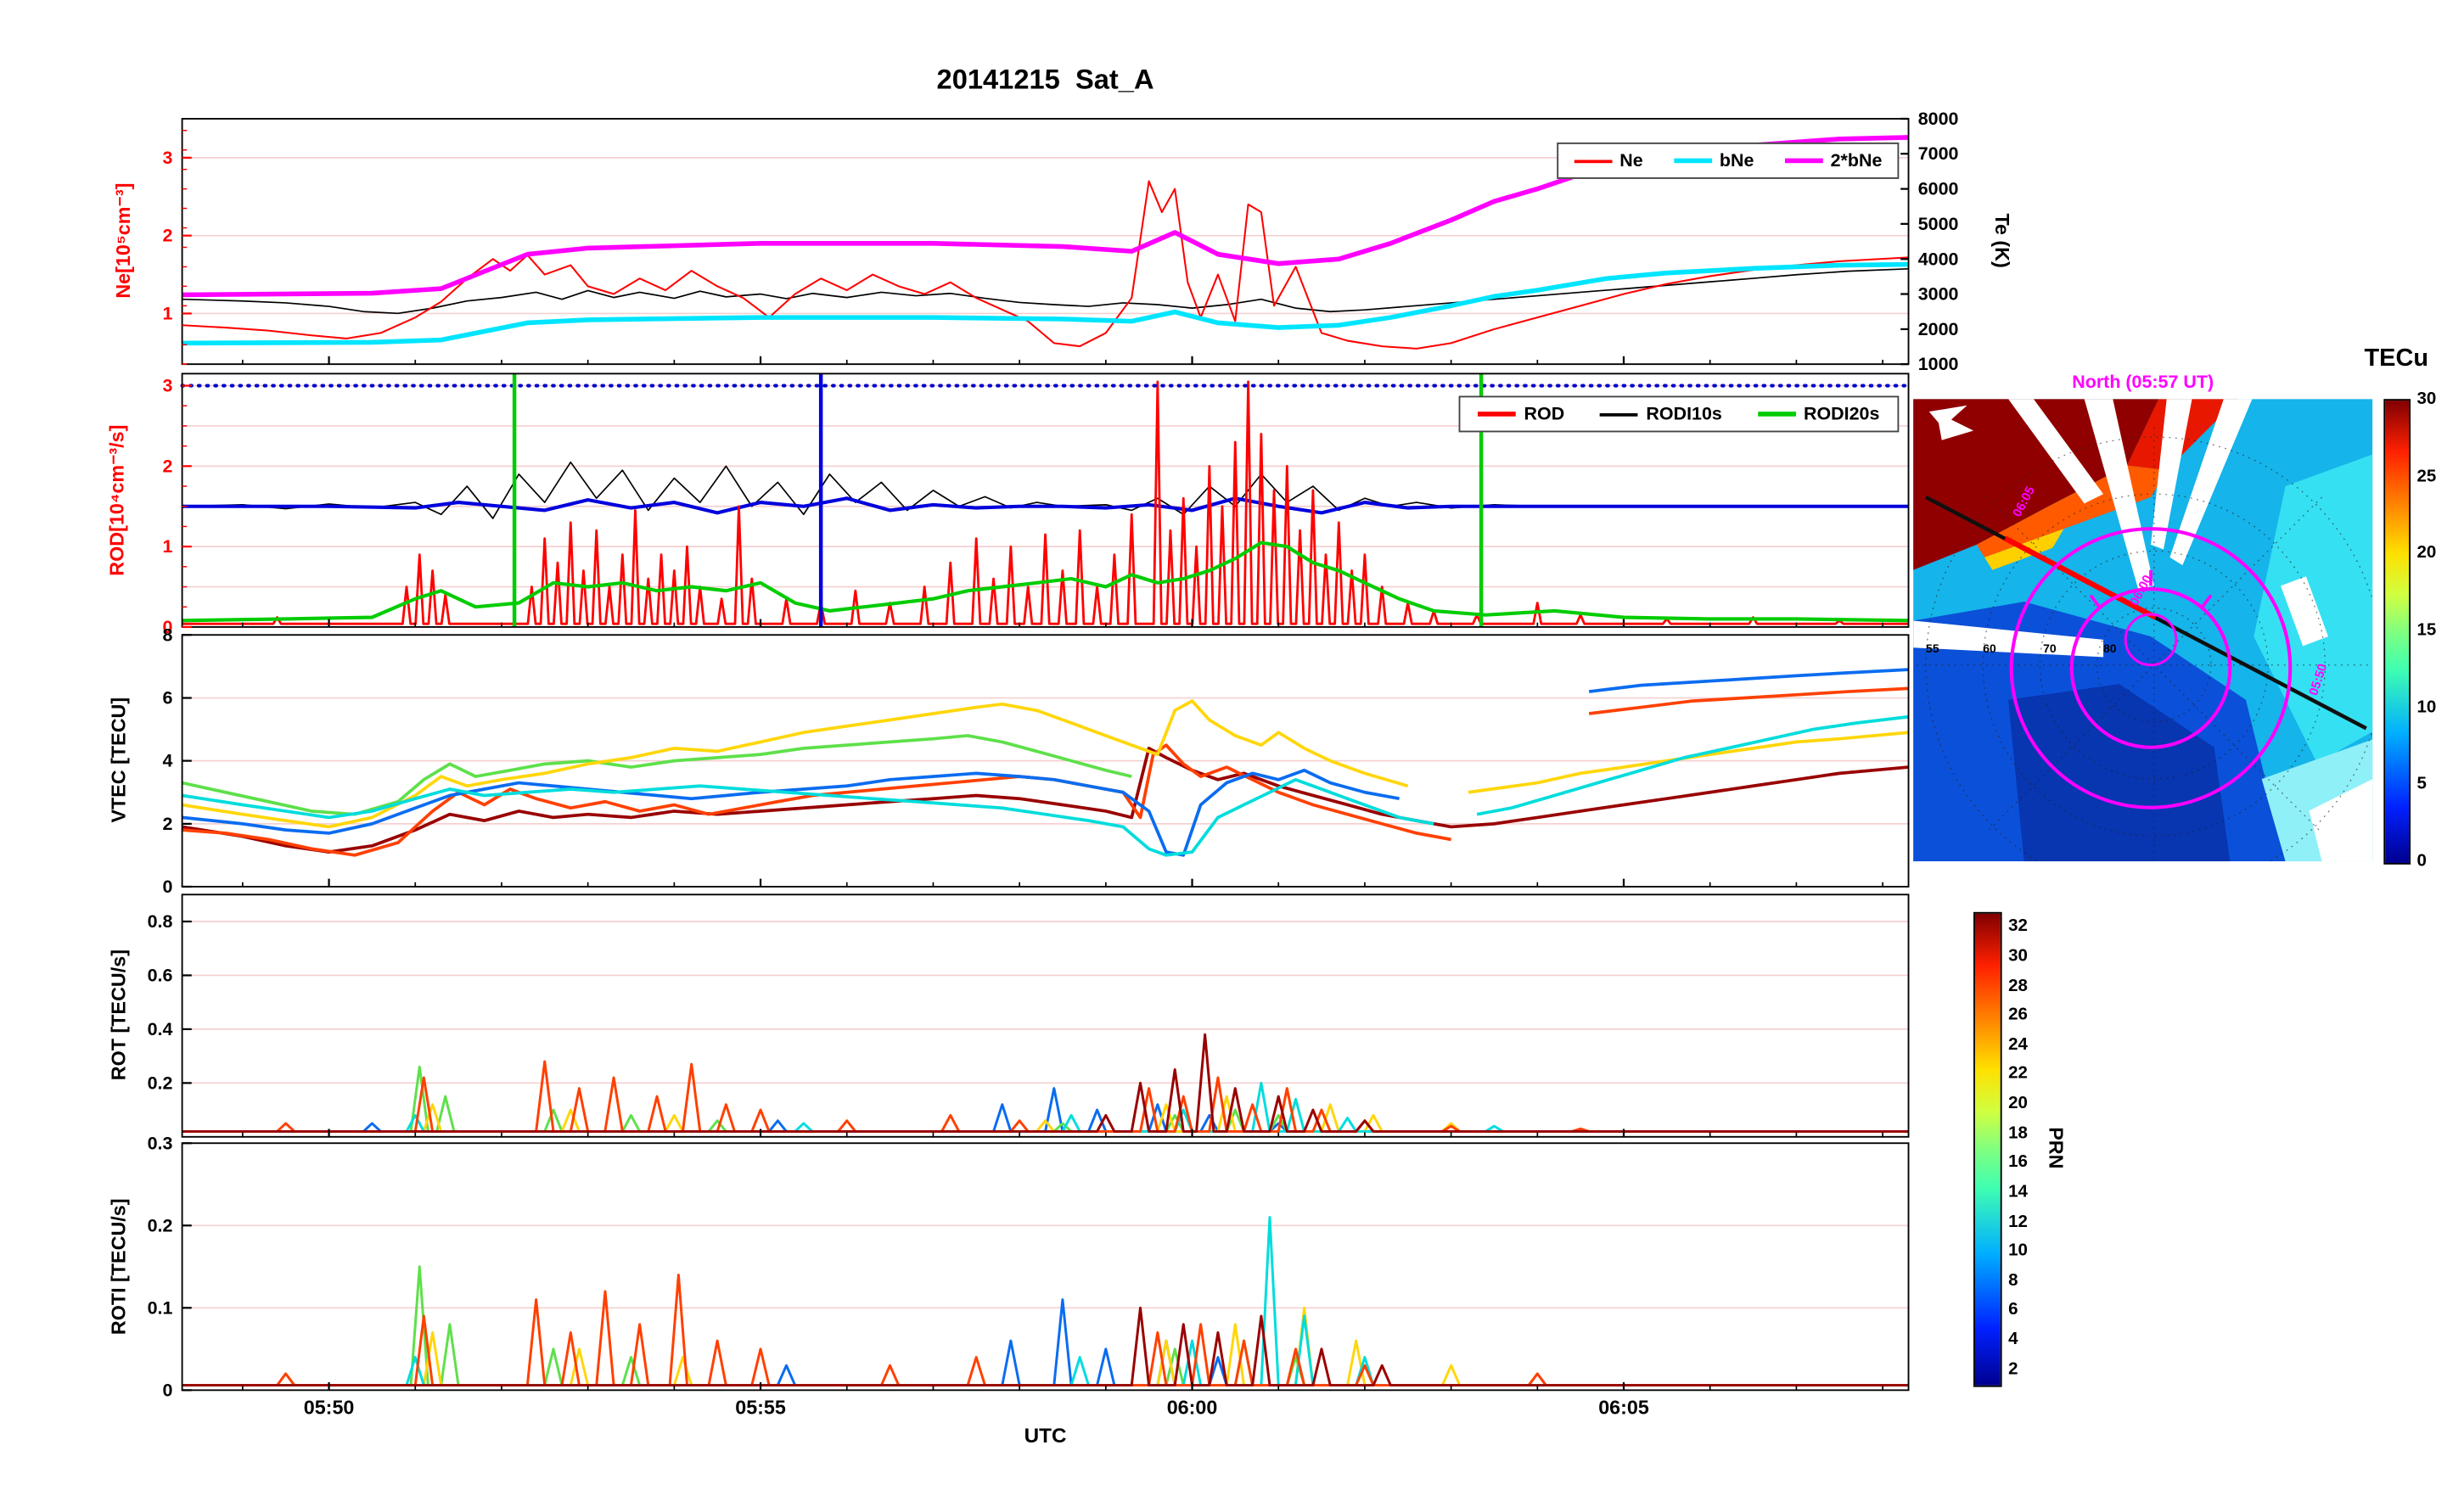 The height and width of the screenshot is (1490, 2464). I want to click on series-roti-green, so click(1045, 1326).